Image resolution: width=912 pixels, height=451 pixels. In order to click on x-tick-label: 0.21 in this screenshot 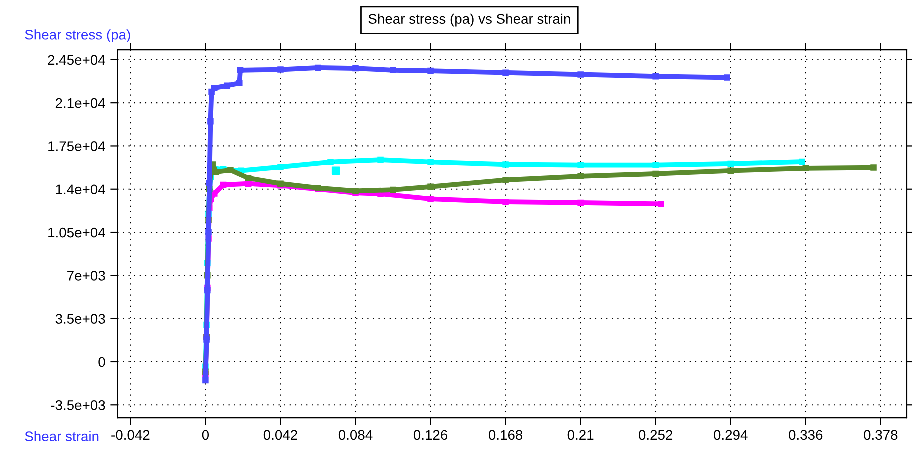, I will do `click(581, 435)`.